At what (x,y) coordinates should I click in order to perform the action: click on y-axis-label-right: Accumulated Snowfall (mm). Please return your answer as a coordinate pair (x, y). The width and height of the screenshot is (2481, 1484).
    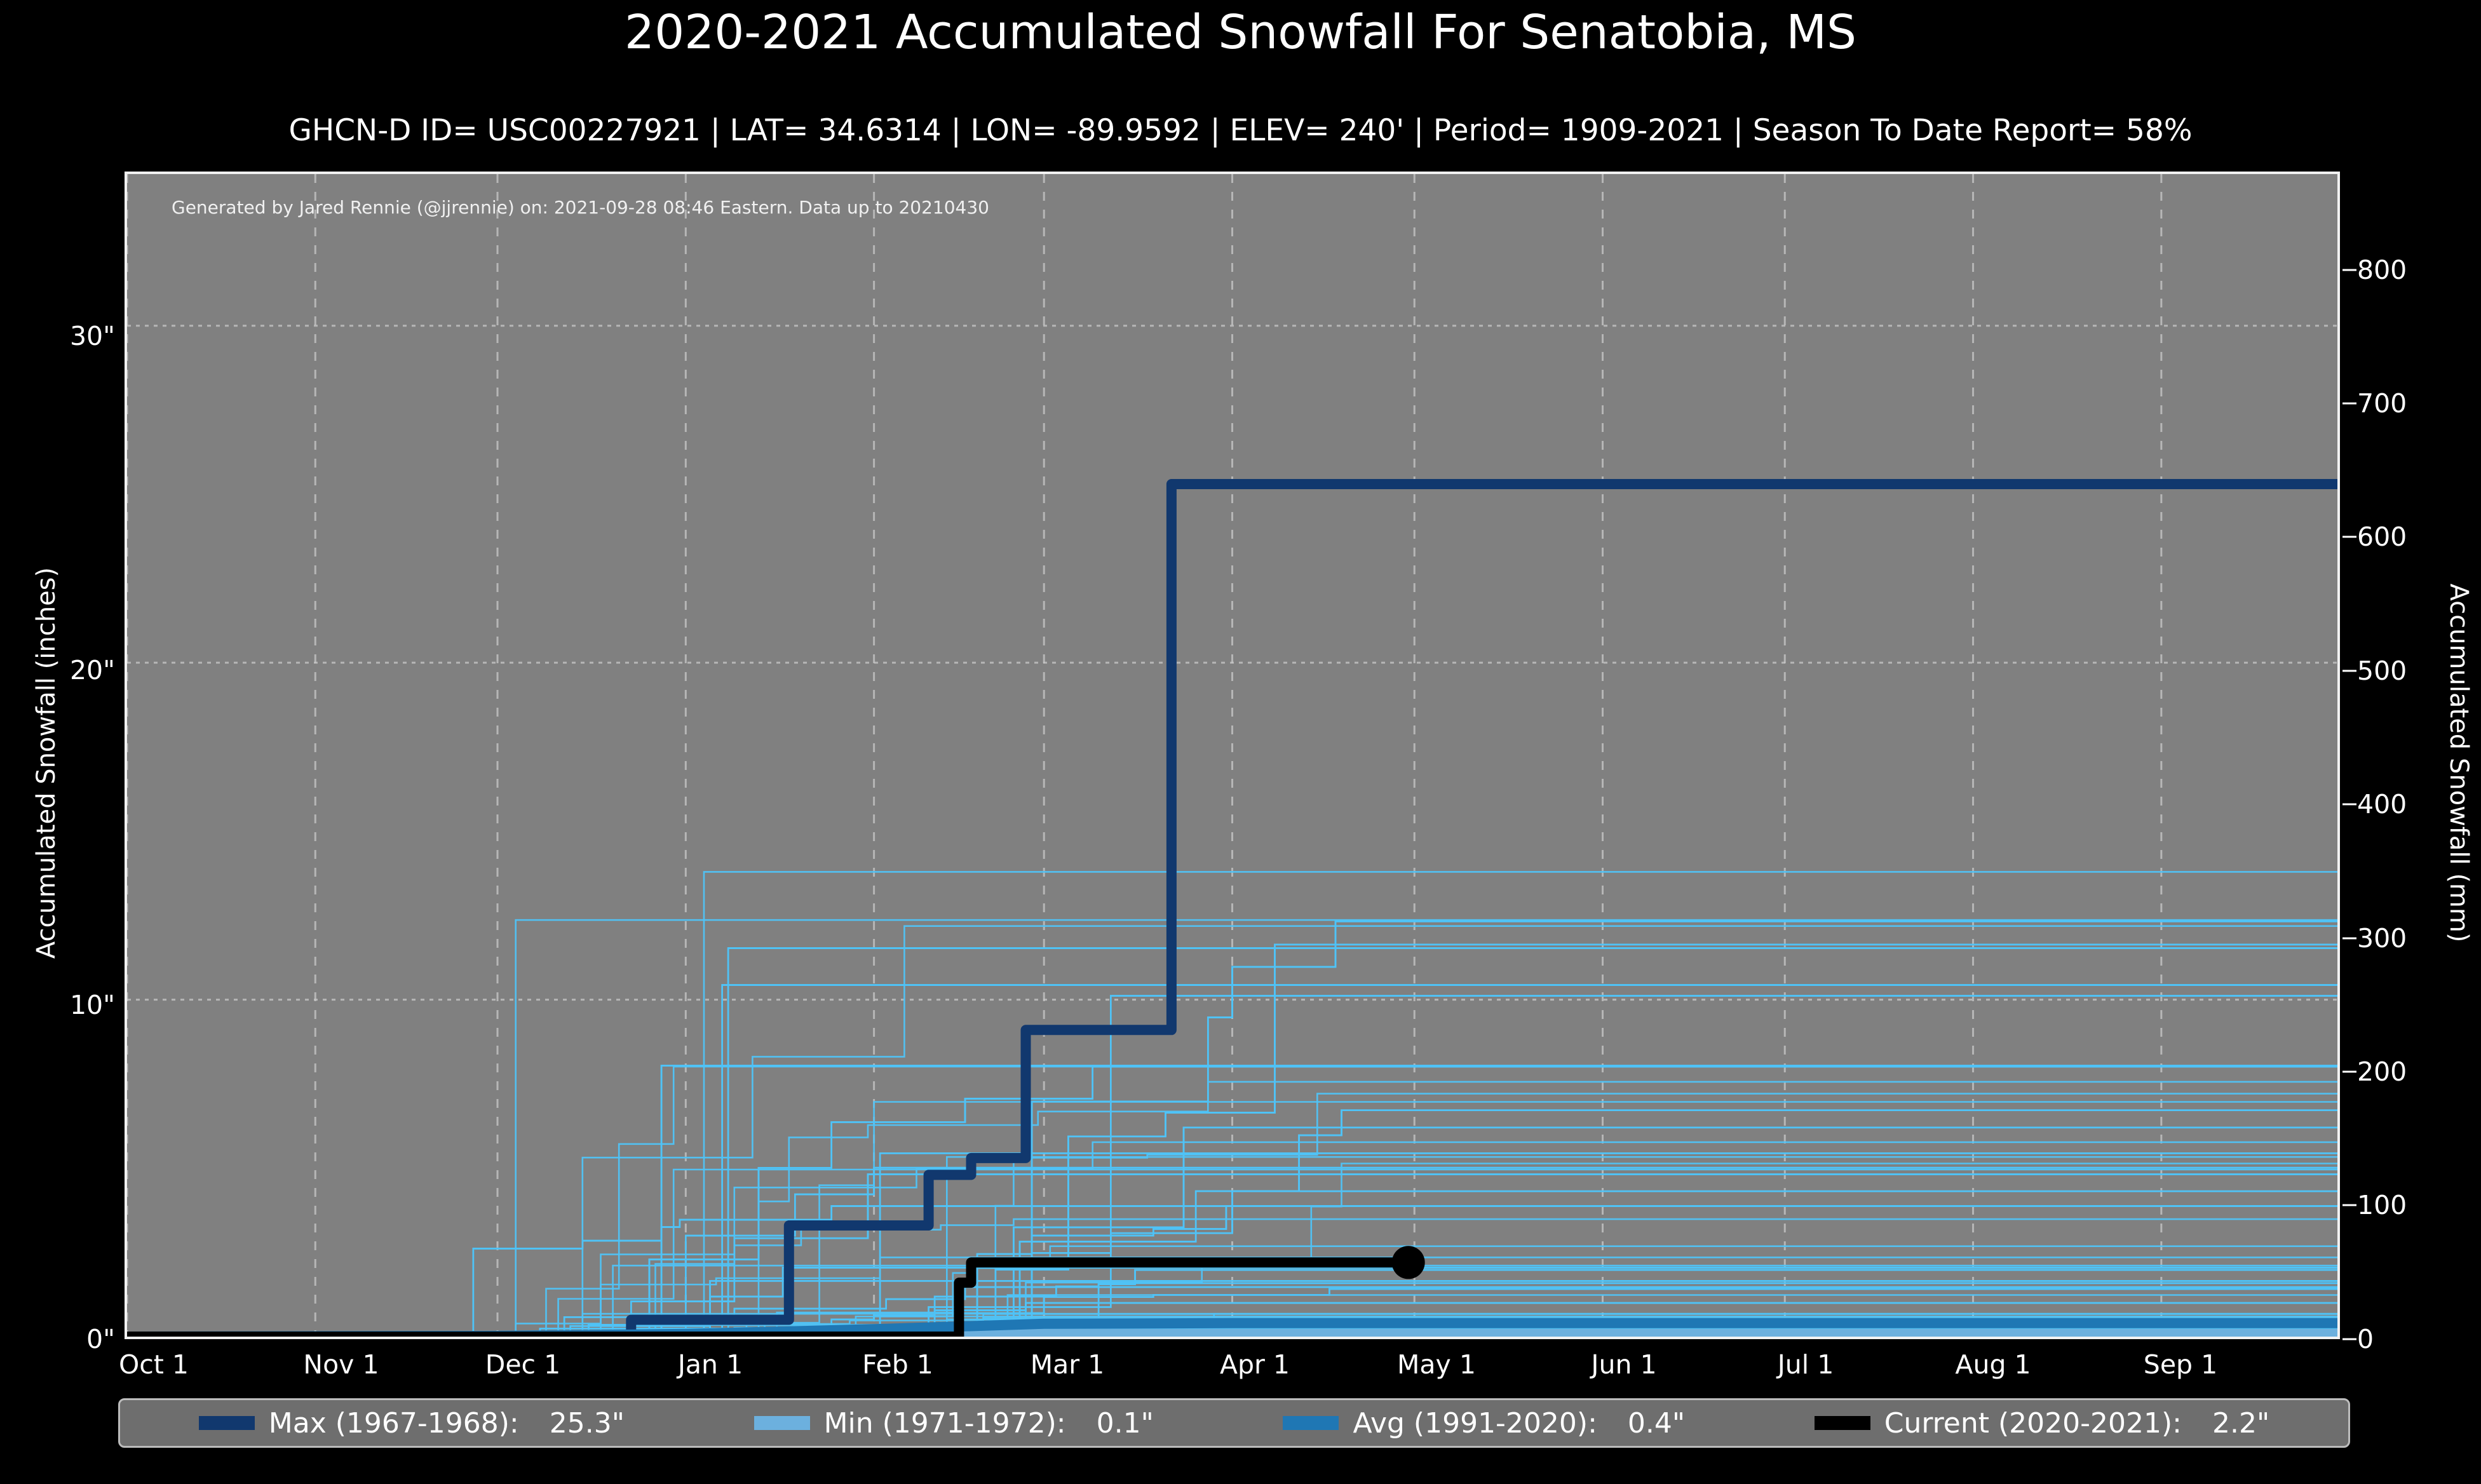
    Looking at the image, I should click on (2458, 763).